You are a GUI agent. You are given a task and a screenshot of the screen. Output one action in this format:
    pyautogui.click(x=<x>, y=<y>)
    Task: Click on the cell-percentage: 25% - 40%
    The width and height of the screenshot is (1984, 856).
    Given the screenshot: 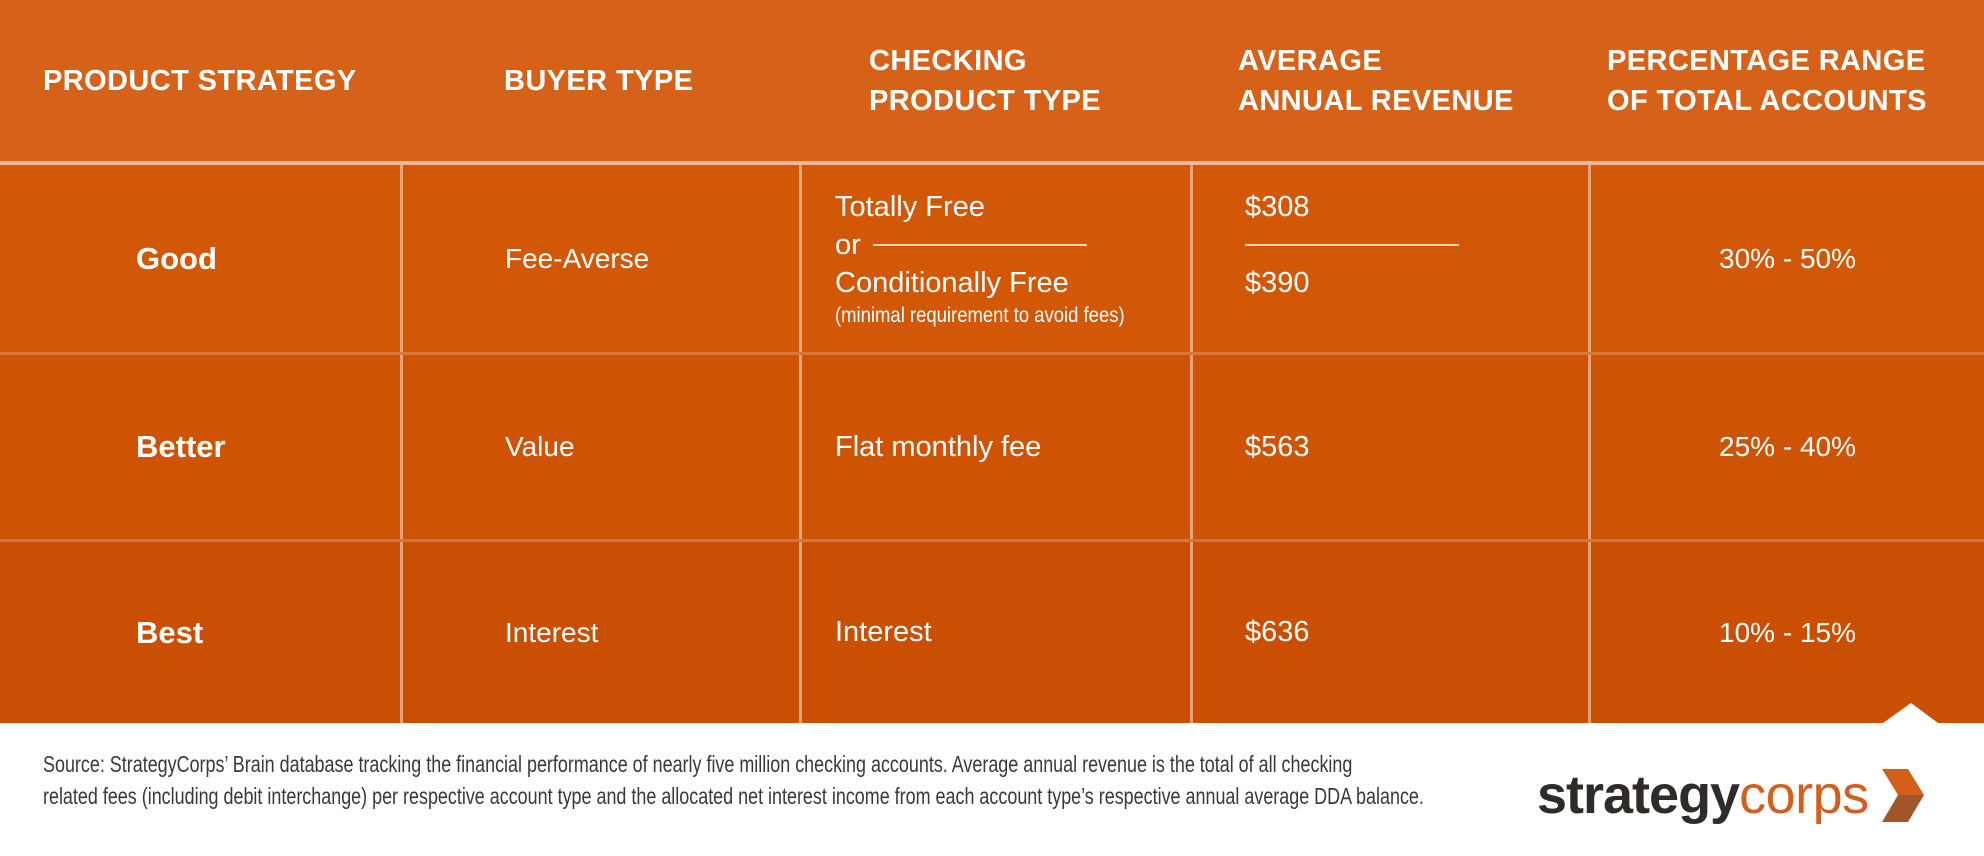 What is the action you would take?
    pyautogui.click(x=1786, y=447)
    